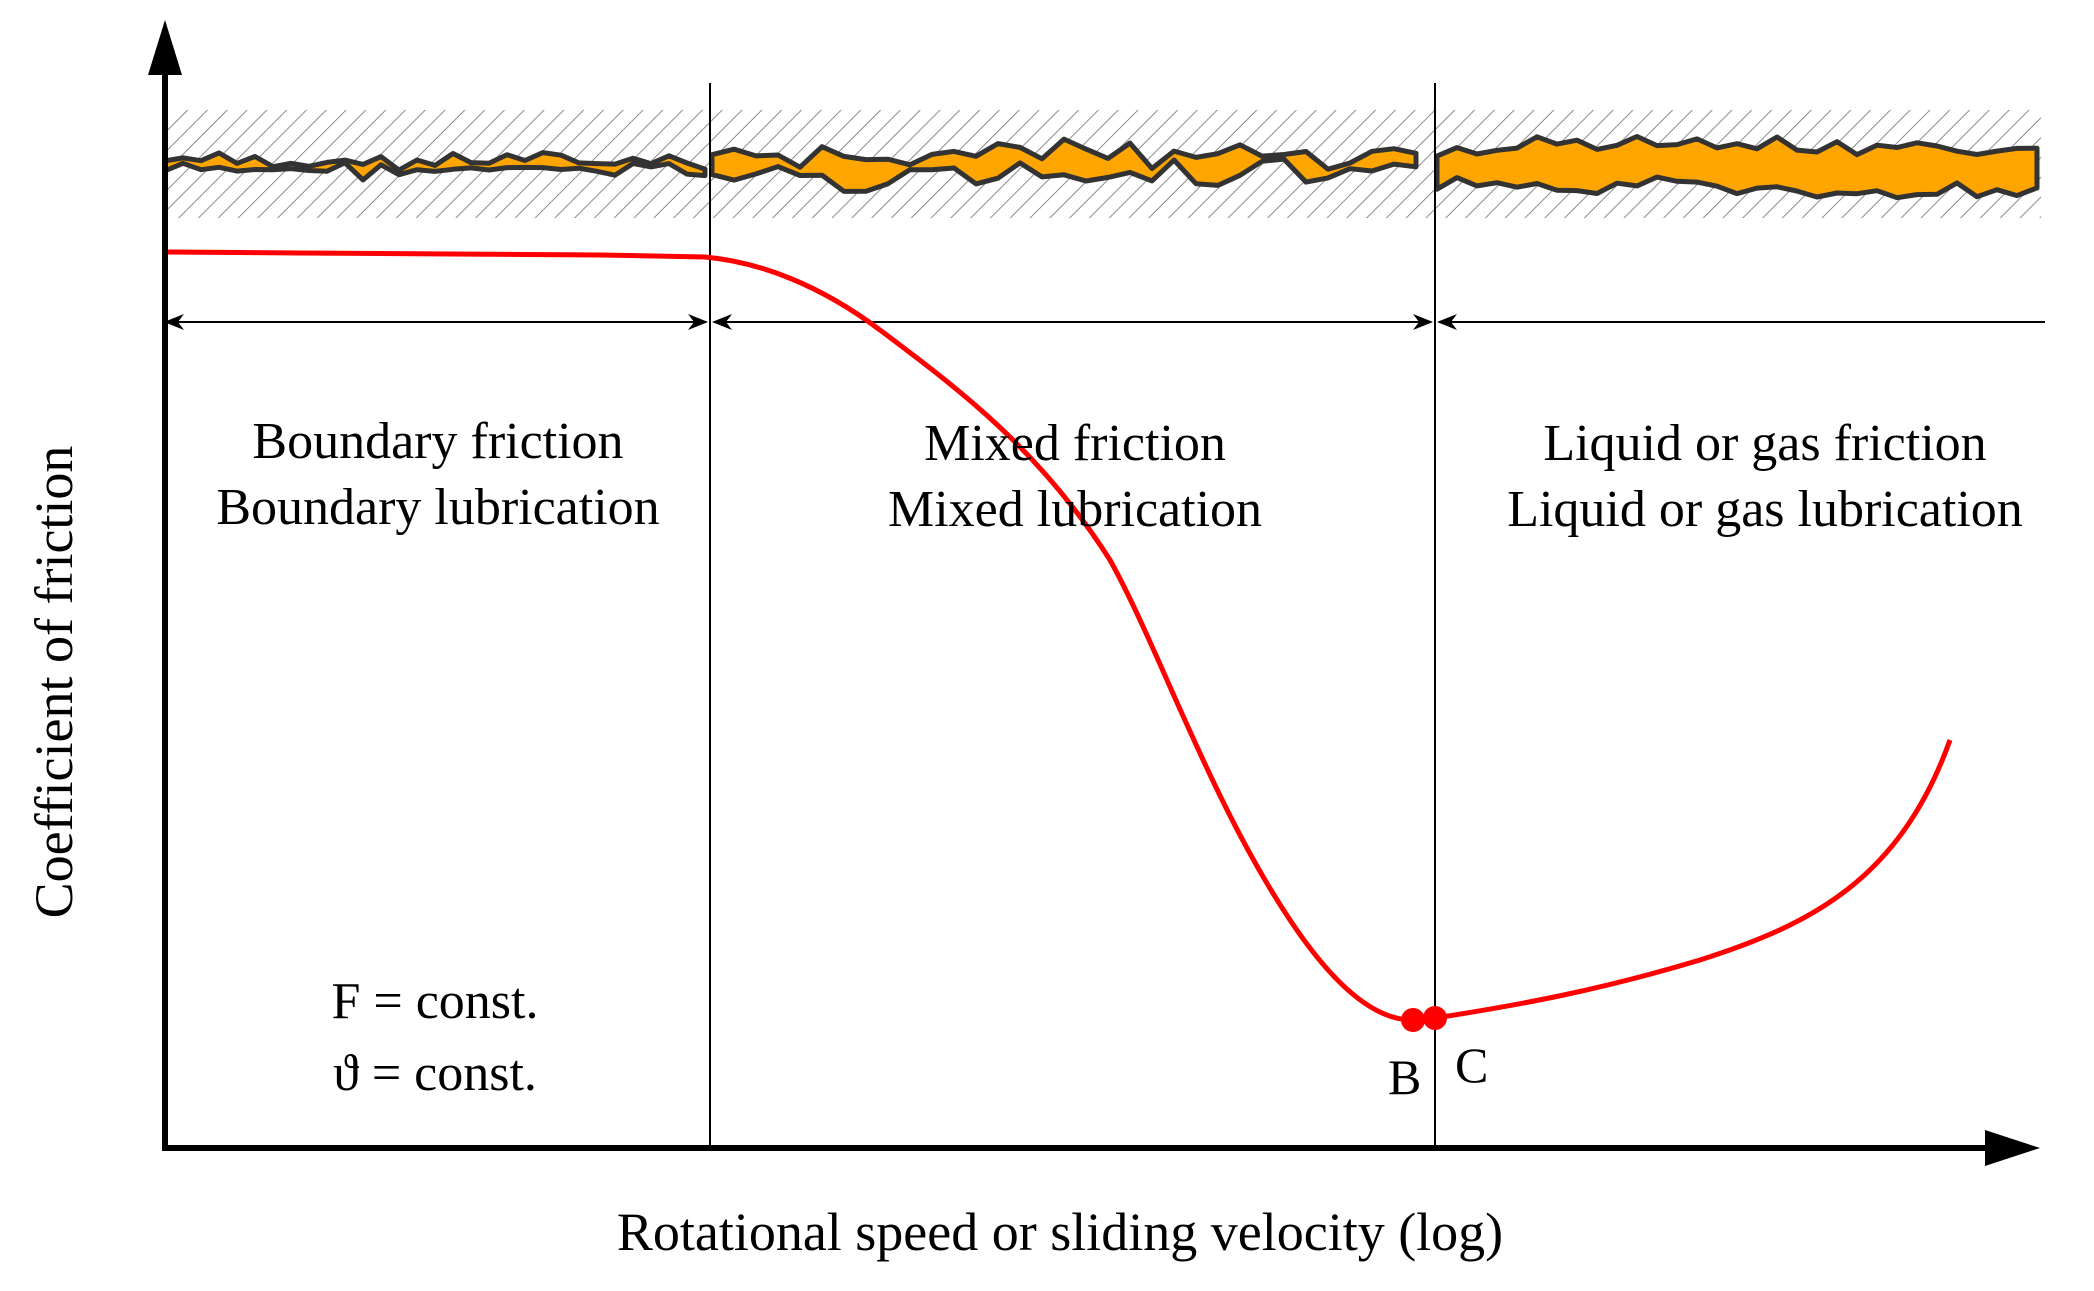 The height and width of the screenshot is (1291, 2094). Describe the element at coordinates (1764, 443) in the screenshot. I see `region-liquid-line1: Liquid or gas friction` at that location.